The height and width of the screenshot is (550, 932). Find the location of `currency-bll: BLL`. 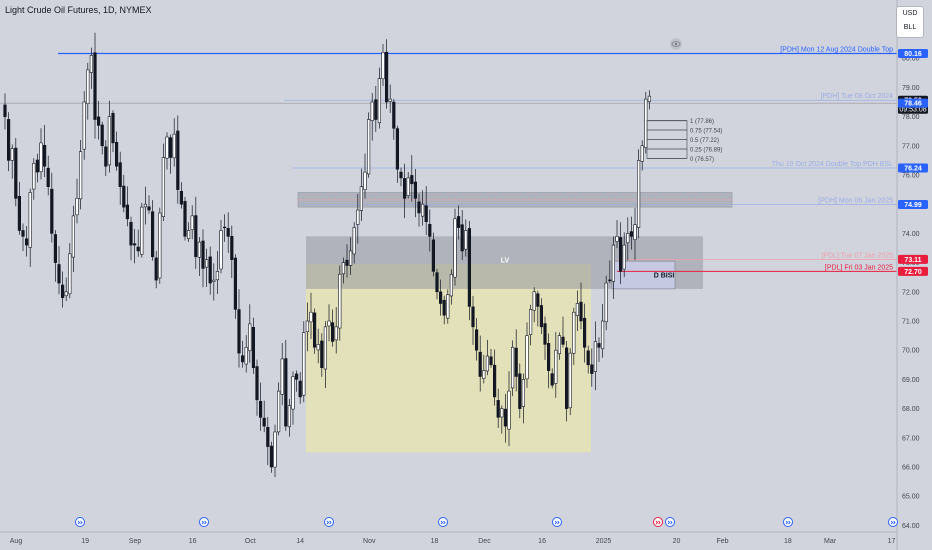

currency-bll: BLL is located at coordinates (910, 27).